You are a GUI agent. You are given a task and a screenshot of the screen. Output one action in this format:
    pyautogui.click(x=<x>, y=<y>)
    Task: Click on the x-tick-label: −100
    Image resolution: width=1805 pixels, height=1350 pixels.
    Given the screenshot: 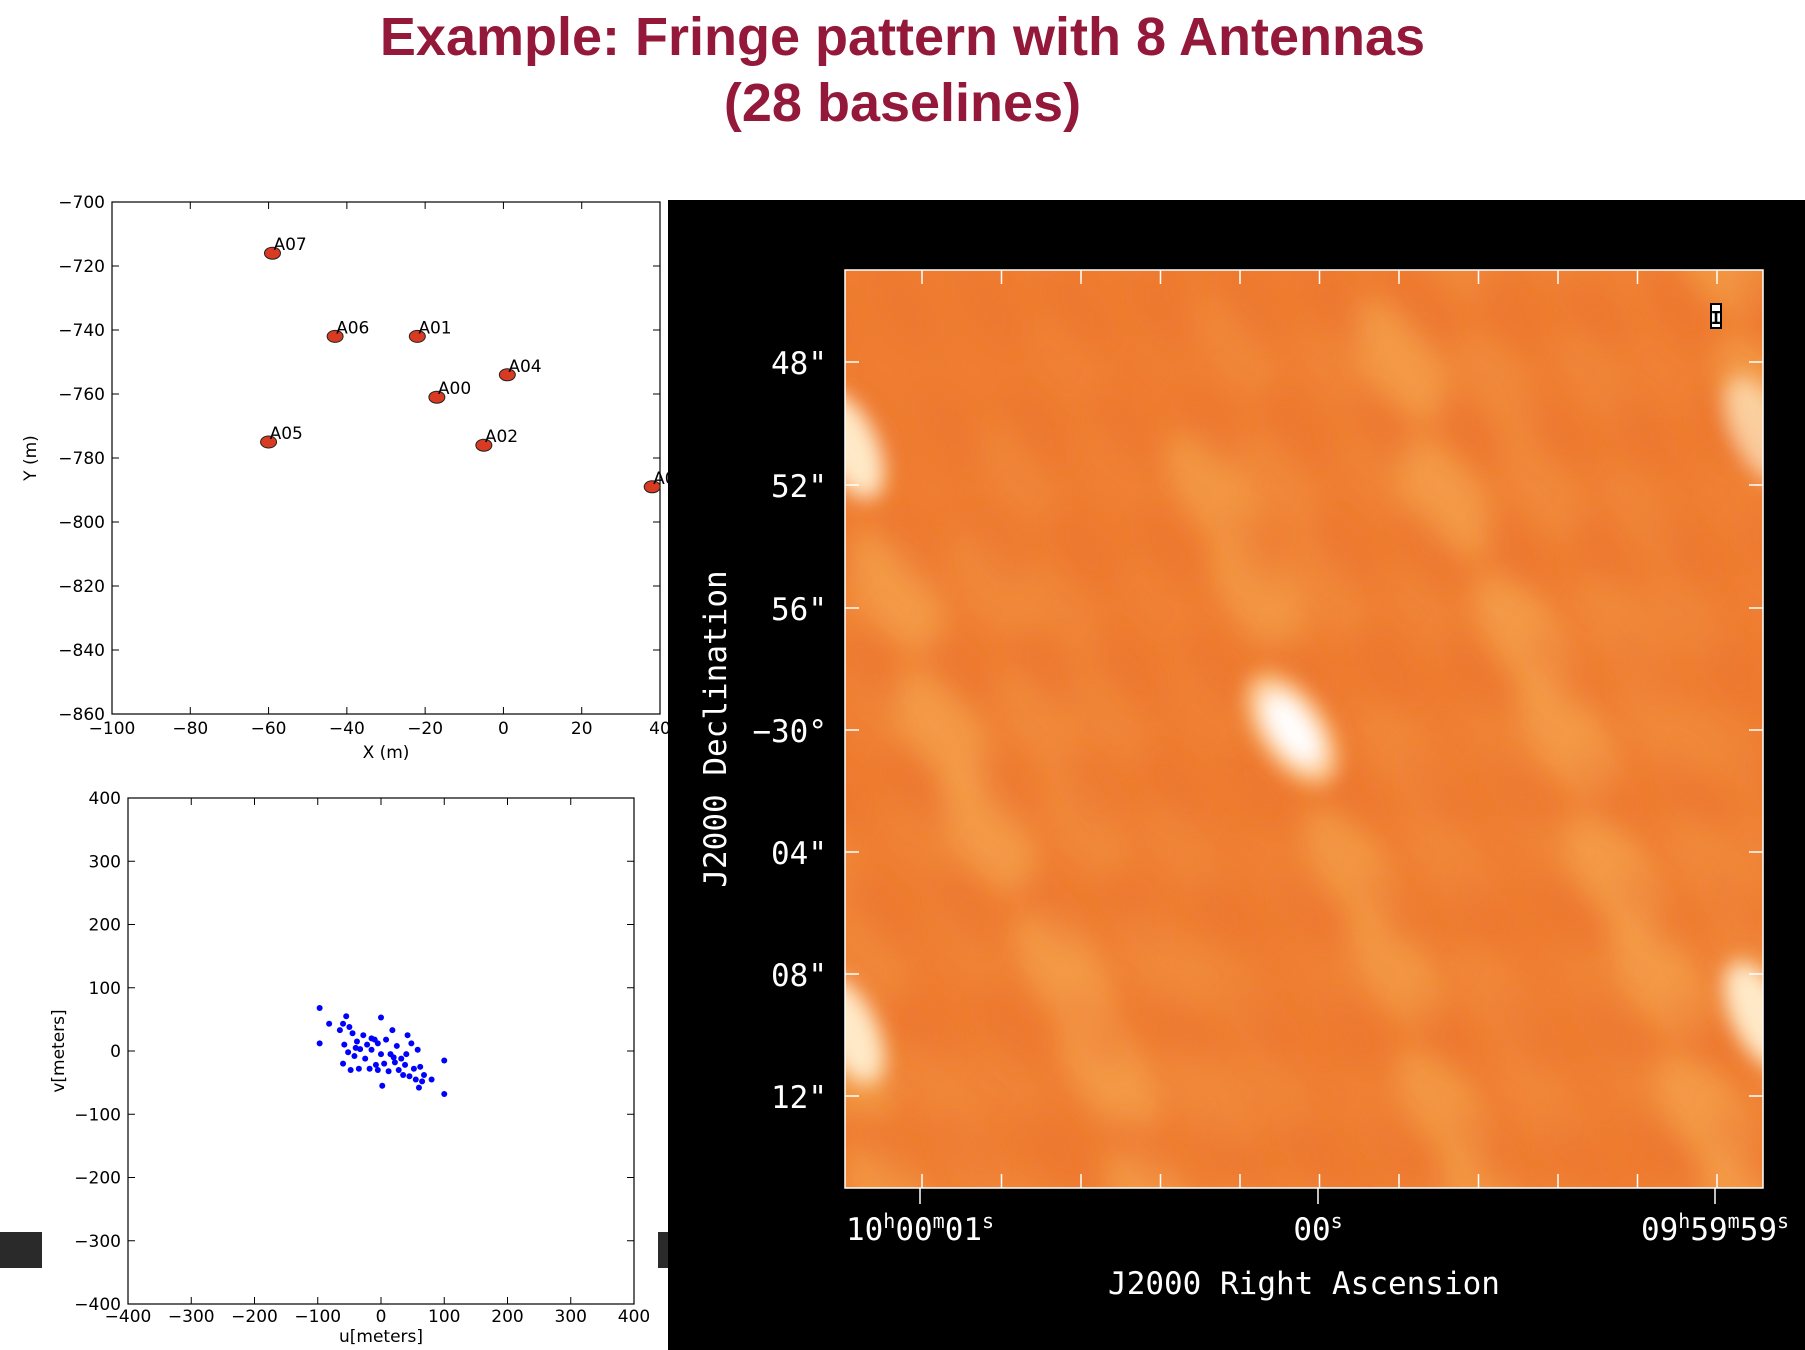 What is the action you would take?
    pyautogui.click(x=317, y=1317)
    